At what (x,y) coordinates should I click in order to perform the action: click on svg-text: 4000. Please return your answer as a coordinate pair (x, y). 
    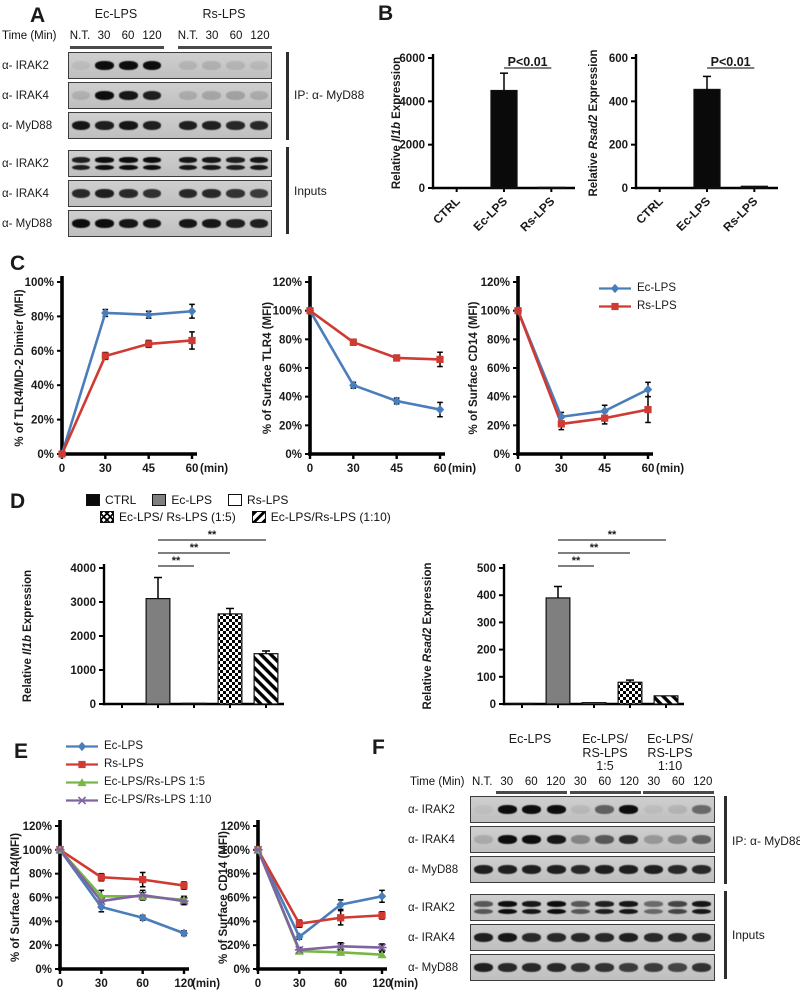
    Looking at the image, I should click on (412, 102).